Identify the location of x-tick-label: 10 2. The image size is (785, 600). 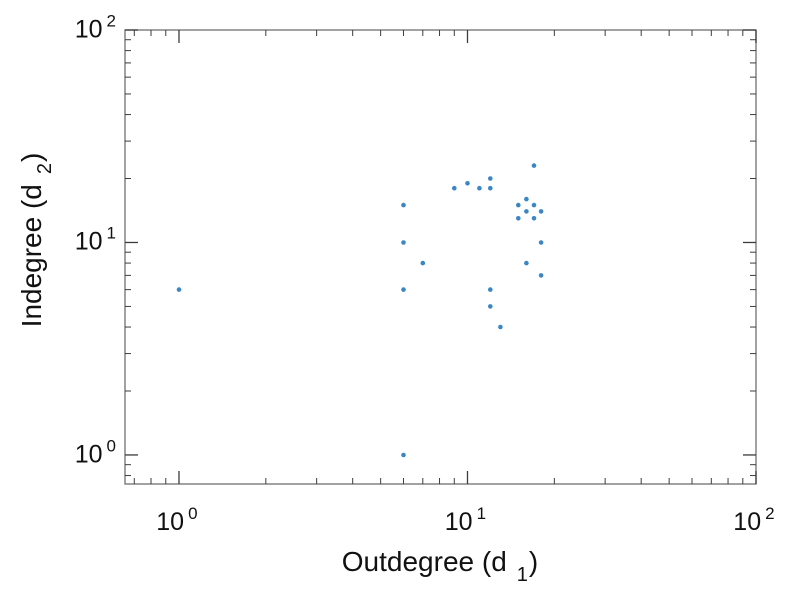
(753, 520).